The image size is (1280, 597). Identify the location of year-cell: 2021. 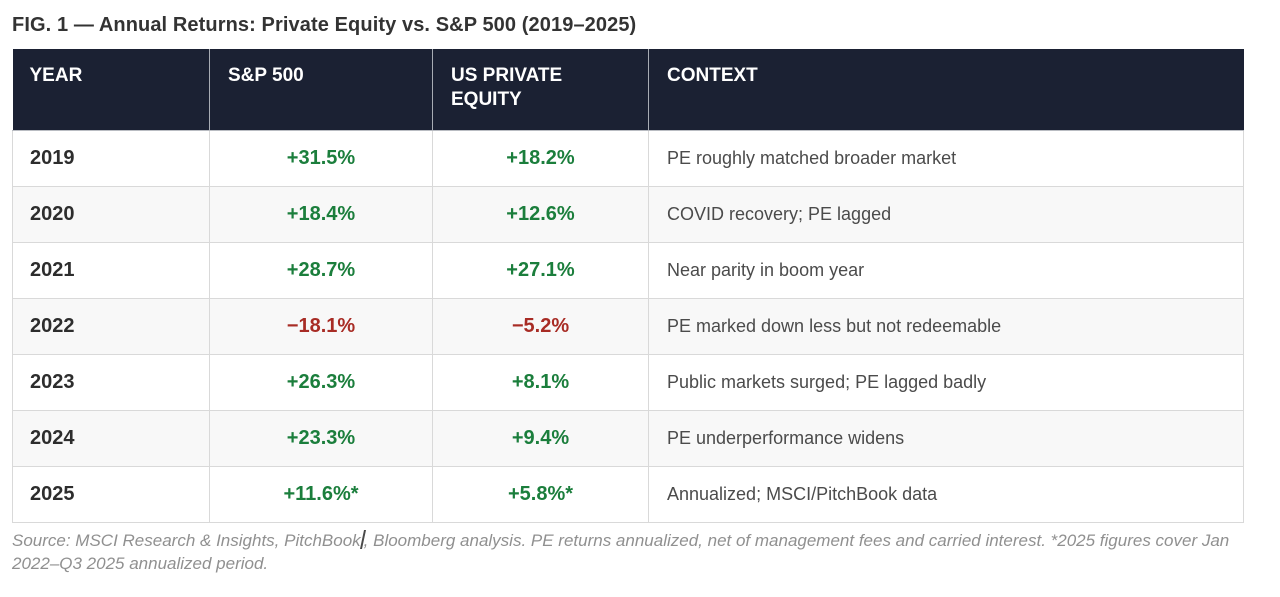
(111, 270).